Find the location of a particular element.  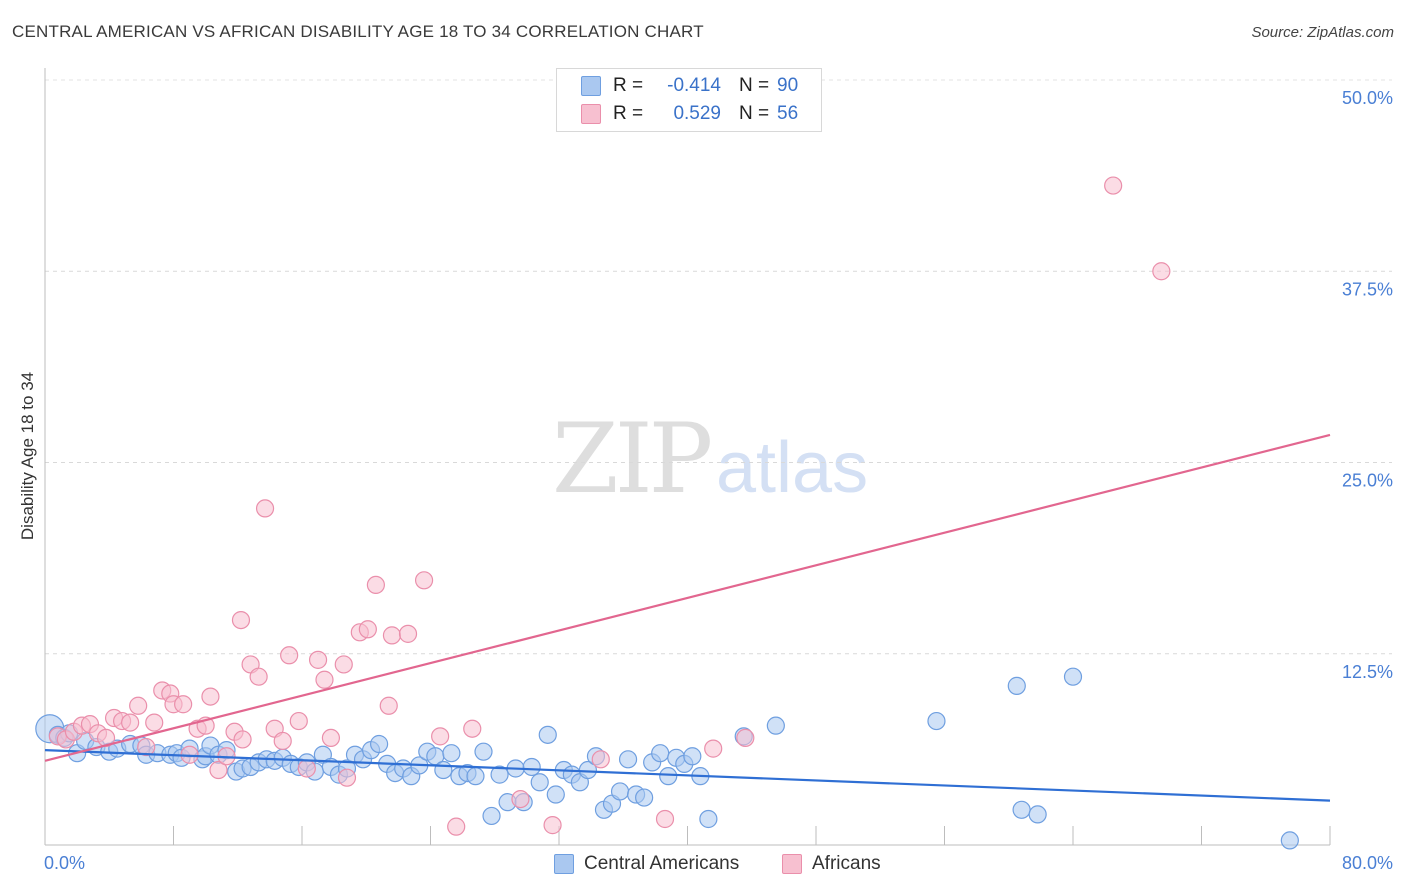

legend-swatch-pink is located at coordinates (591, 114).